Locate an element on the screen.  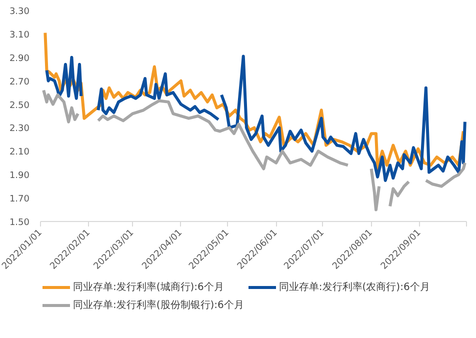
y-tick-label: 2.30 is located at coordinates (19, 129).